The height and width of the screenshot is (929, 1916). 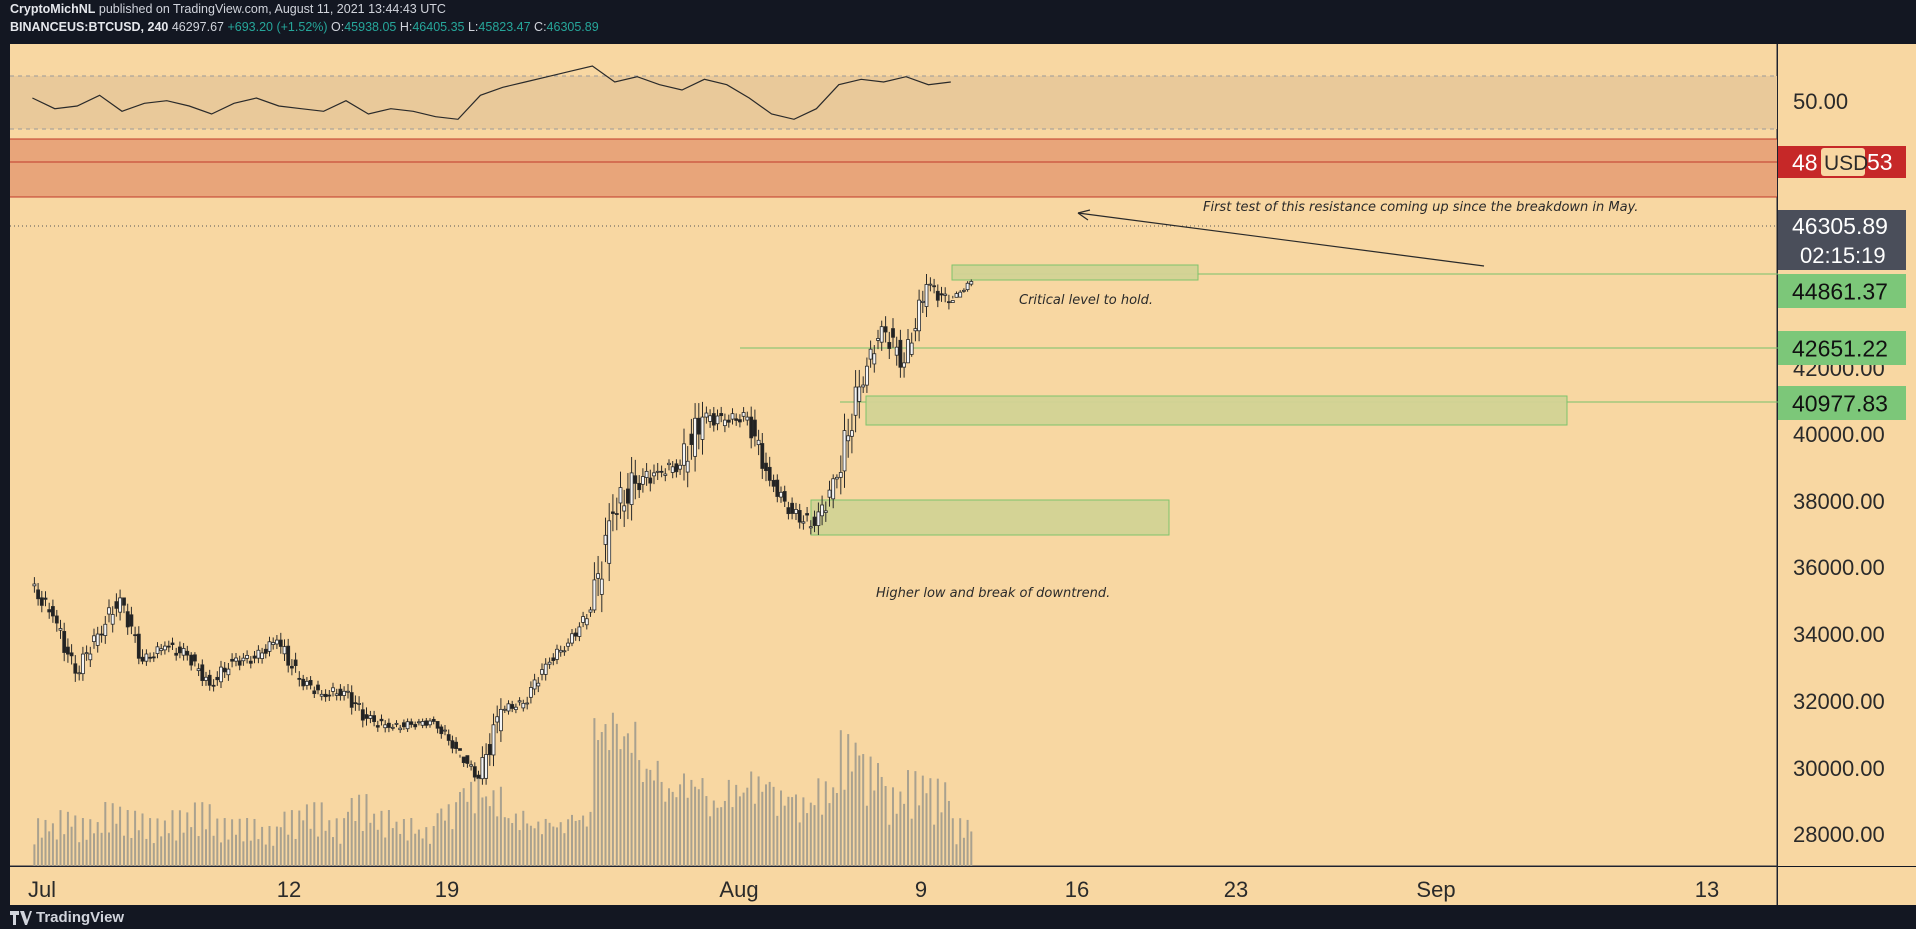 What do you see at coordinates (893, 168) in the screenshot?
I see `resistance-zone` at bounding box center [893, 168].